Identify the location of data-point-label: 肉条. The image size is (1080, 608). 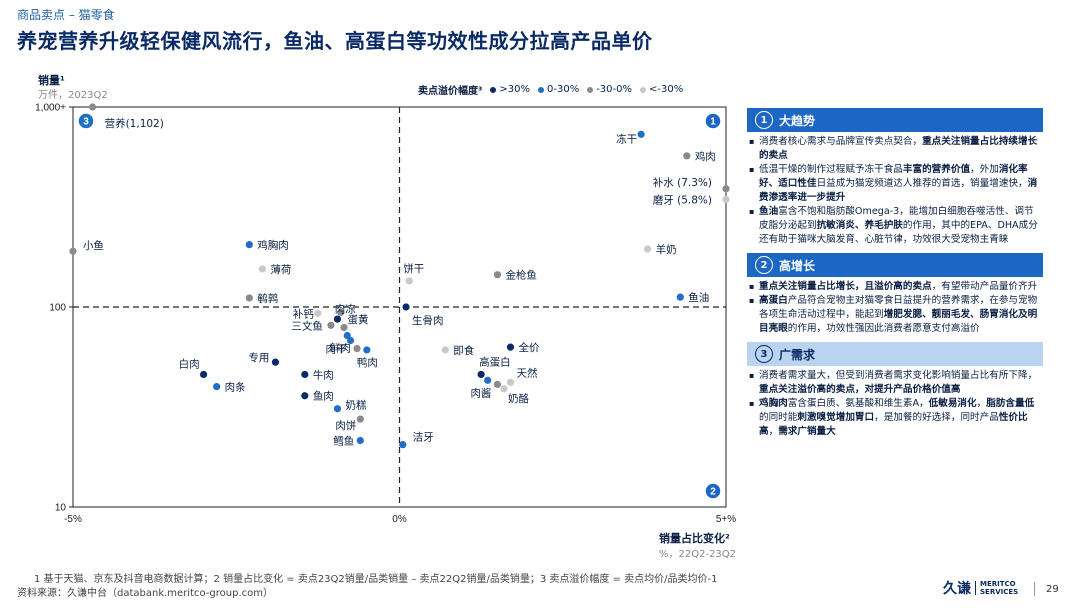
(235, 387).